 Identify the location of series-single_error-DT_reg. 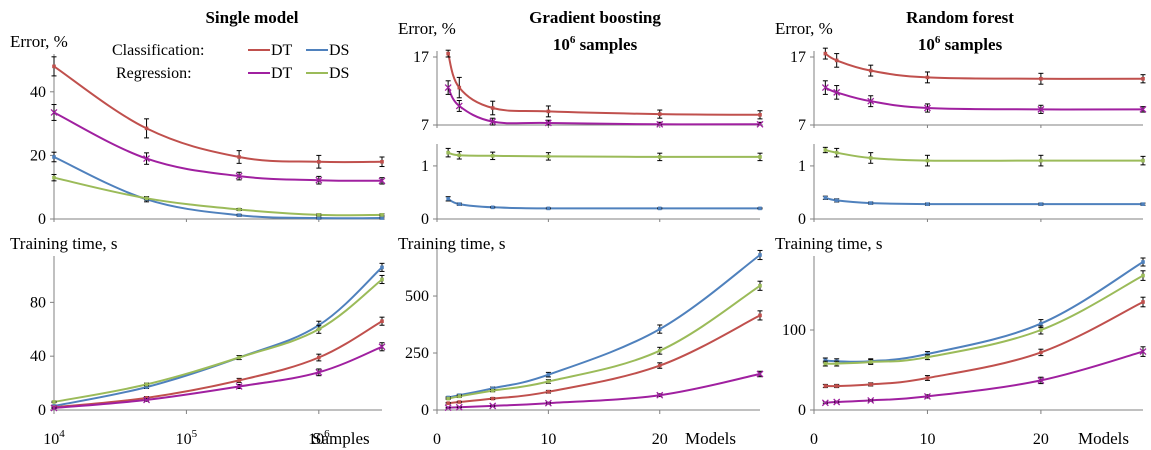
(218, 144).